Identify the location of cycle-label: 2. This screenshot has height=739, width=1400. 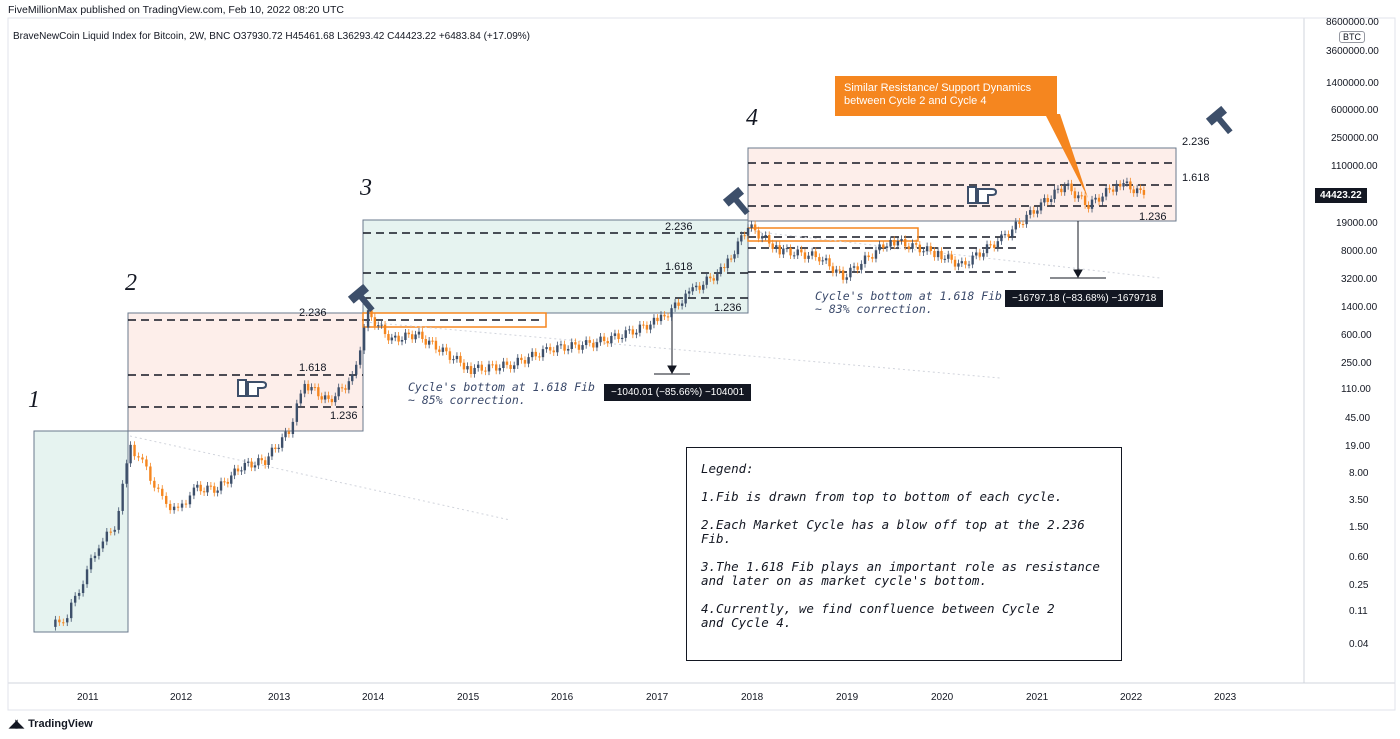
(131, 283).